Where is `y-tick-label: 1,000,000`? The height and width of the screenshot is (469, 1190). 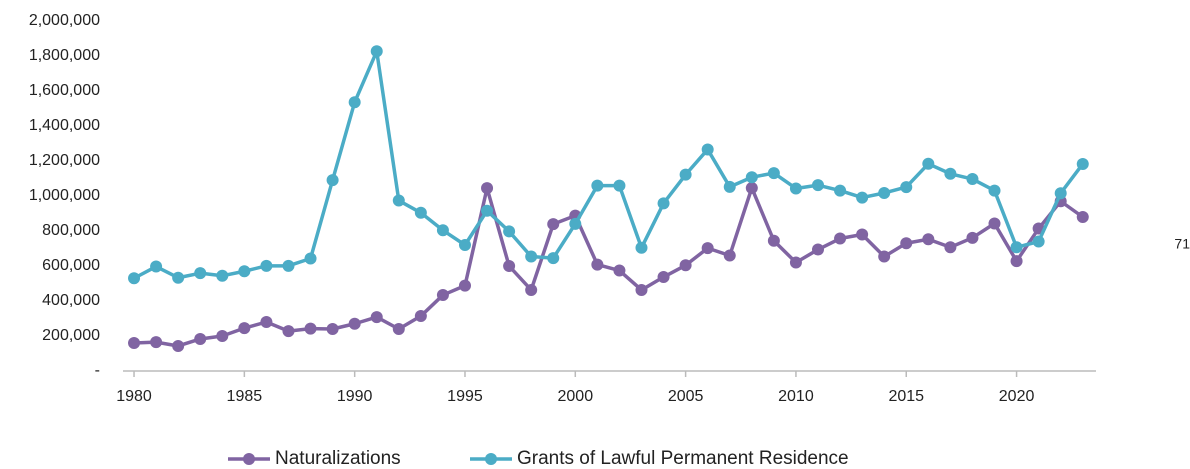 y-tick-label: 1,000,000 is located at coordinates (64, 195).